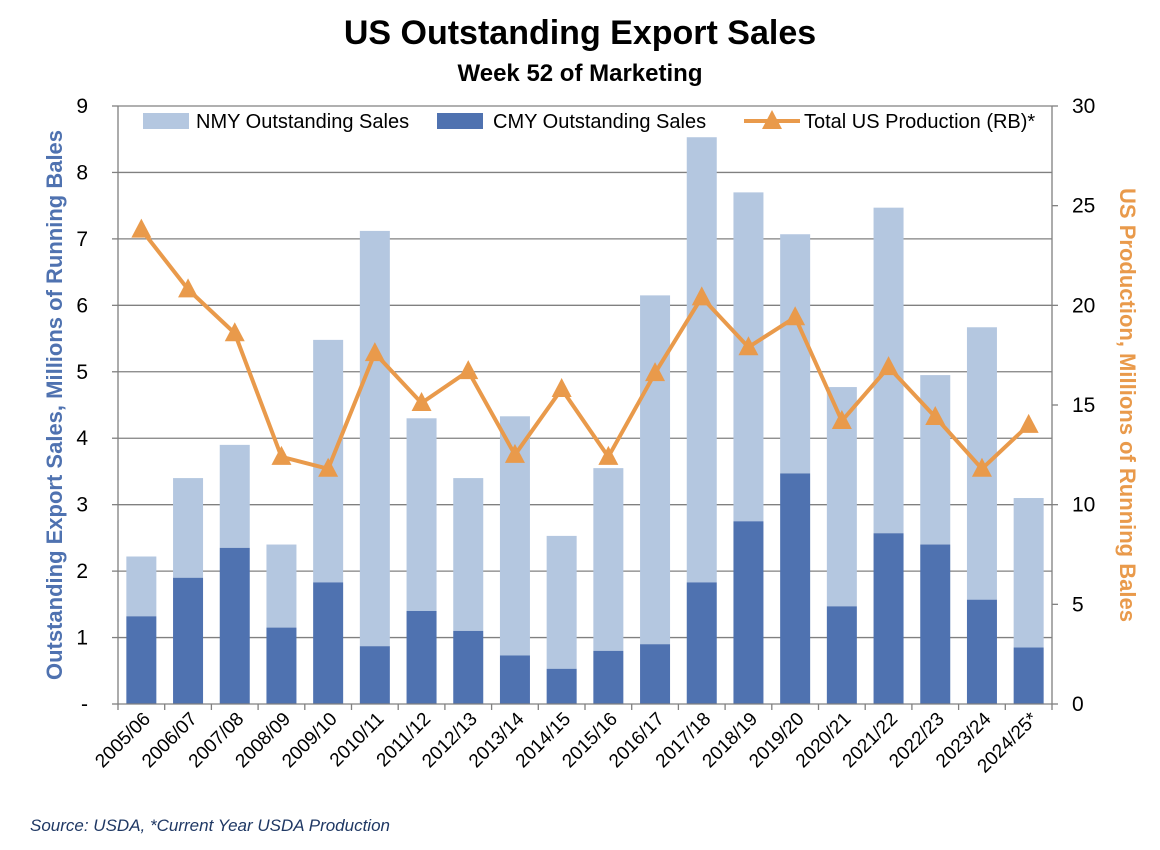 Image resolution: width=1160 pixels, height=850 pixels. What do you see at coordinates (1083, 206) in the screenshot?
I see `y2-tick-label: 25` at bounding box center [1083, 206].